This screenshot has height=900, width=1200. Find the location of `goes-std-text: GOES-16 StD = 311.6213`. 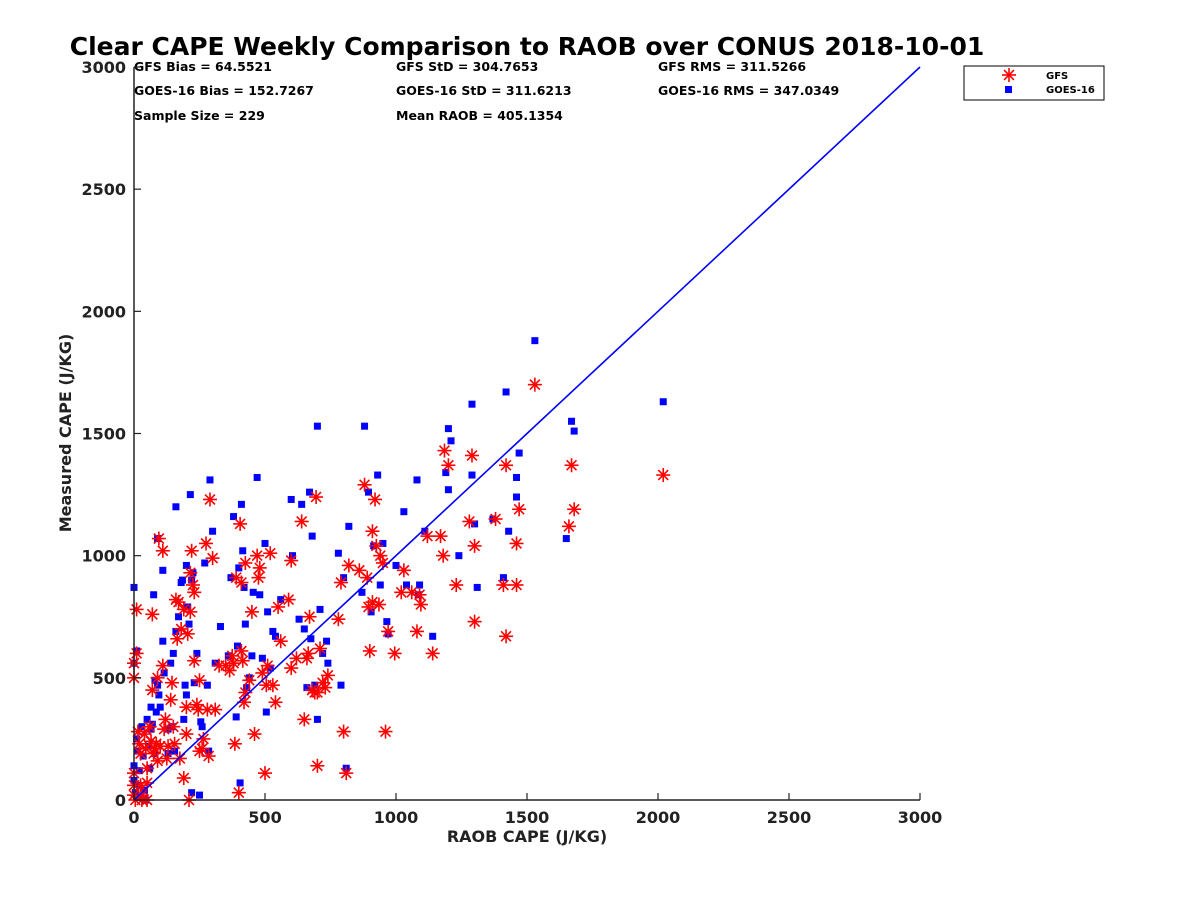

goes-std-text: GOES-16 StD = 311.6213 is located at coordinates (484, 90).